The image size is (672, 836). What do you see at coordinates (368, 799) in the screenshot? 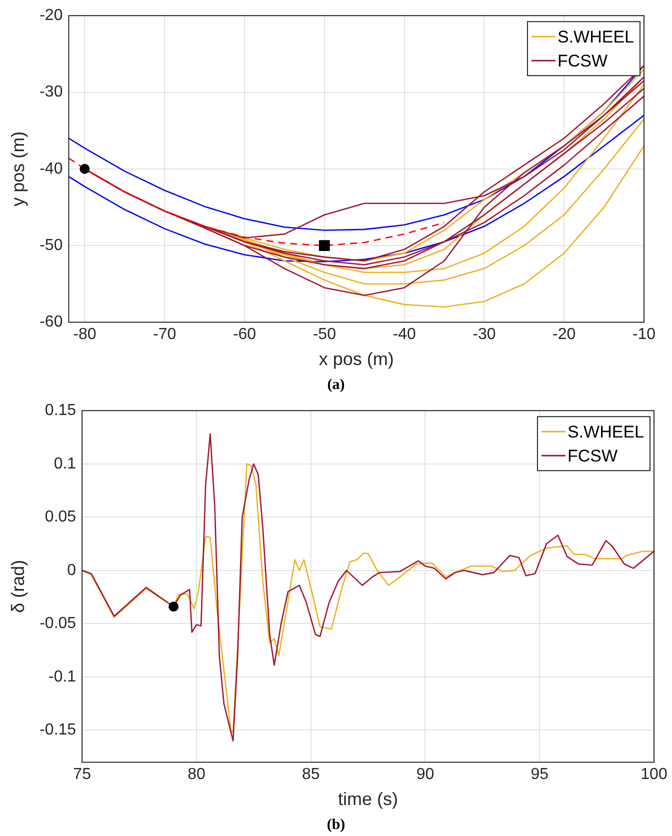
I see `x-axis-title: time (s)` at bounding box center [368, 799].